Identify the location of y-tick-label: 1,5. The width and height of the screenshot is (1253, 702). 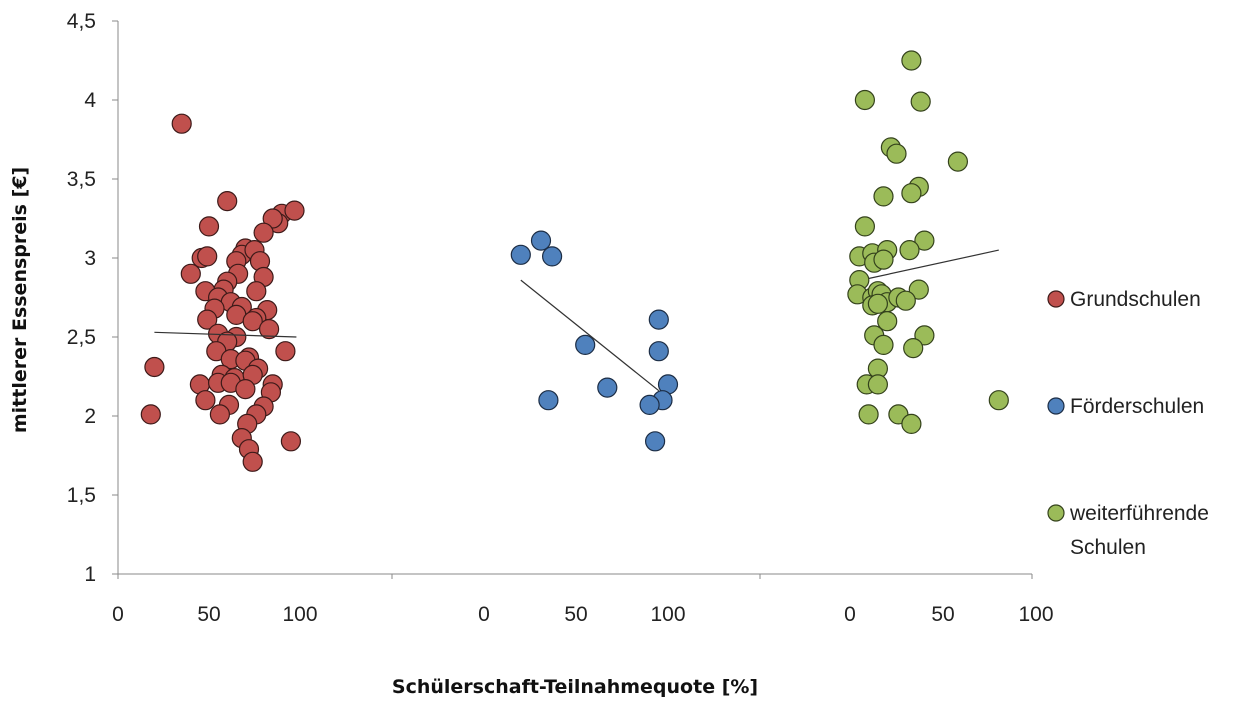
(81, 495).